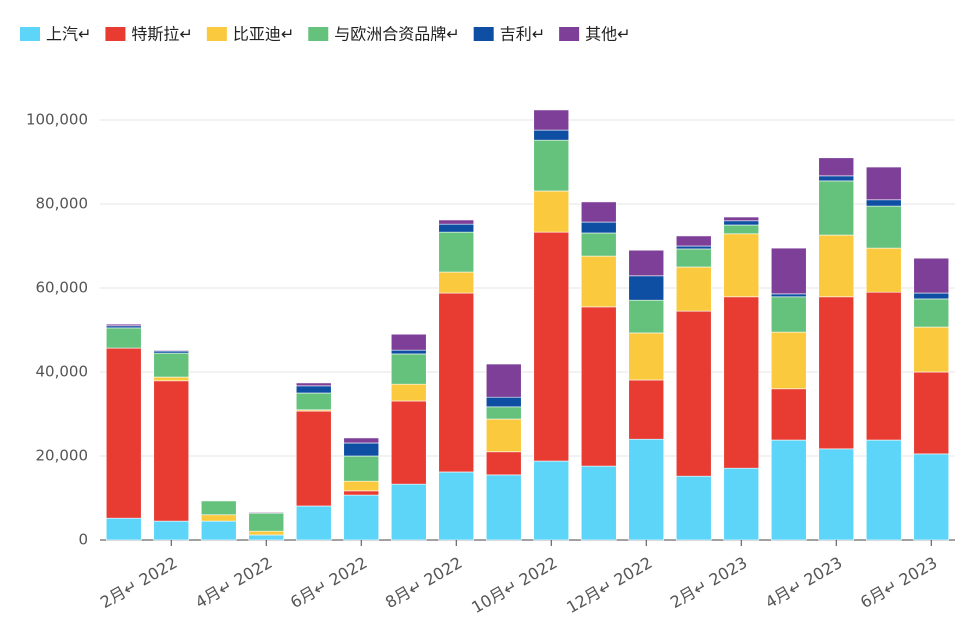 The height and width of the screenshot is (642, 968). What do you see at coordinates (233, 582) in the screenshot?
I see `x-tick-label: 4月↵ 2022` at bounding box center [233, 582].